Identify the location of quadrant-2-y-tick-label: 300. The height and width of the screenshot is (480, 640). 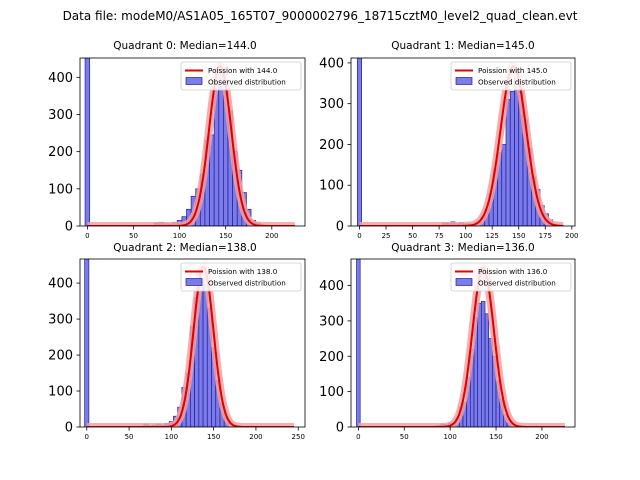
(60, 320).